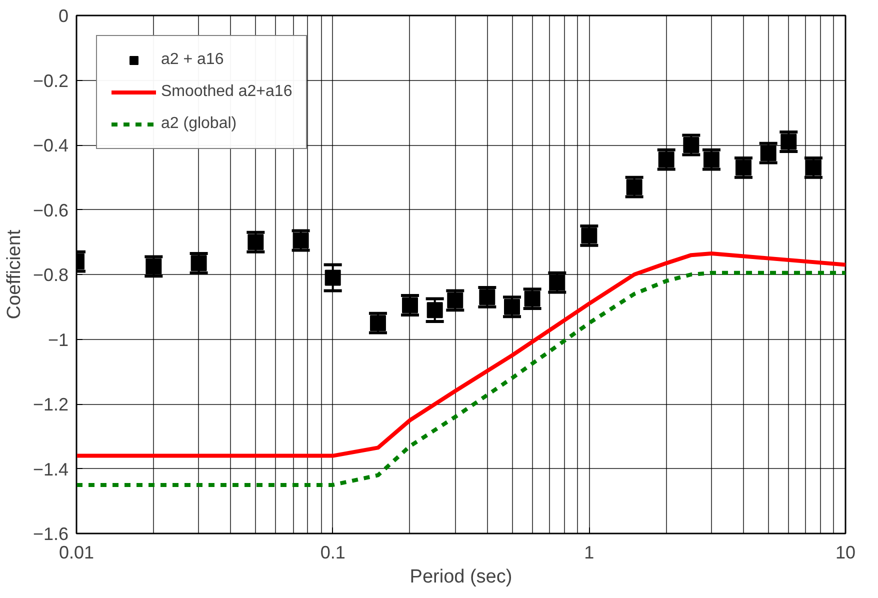 The image size is (878, 598). What do you see at coordinates (226, 92) in the screenshot?
I see `legend-label: Smoothed a2+a16` at bounding box center [226, 92].